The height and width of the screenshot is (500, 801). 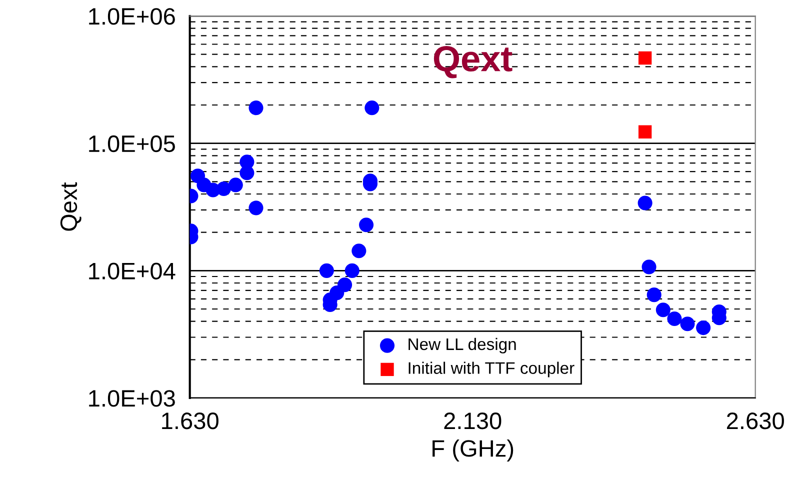 What do you see at coordinates (132, 16) in the screenshot?
I see `y-tick-label: 1.0E+06` at bounding box center [132, 16].